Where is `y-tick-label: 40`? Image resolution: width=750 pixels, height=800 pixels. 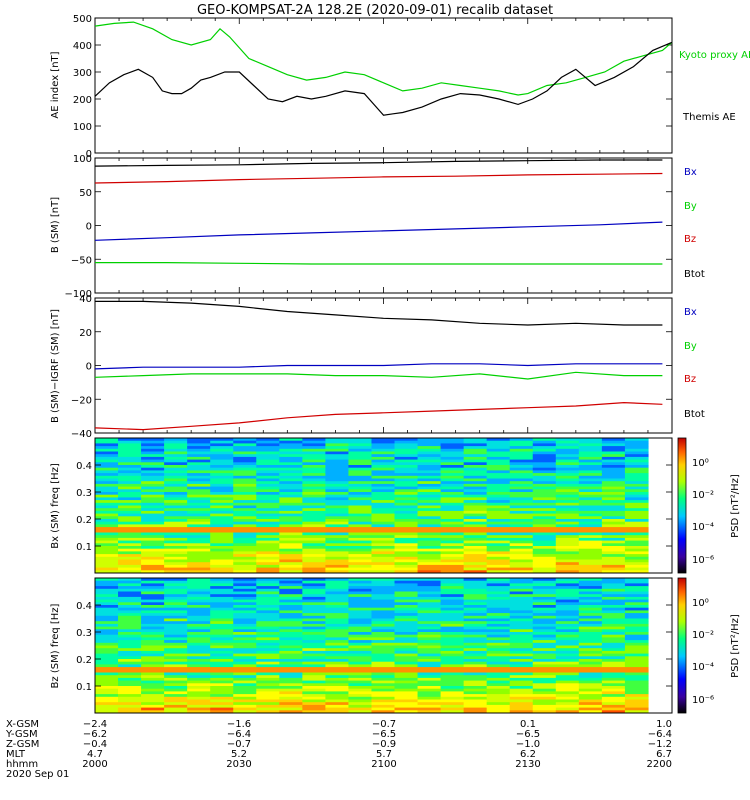 y-tick-label: 40 is located at coordinates (85, 299).